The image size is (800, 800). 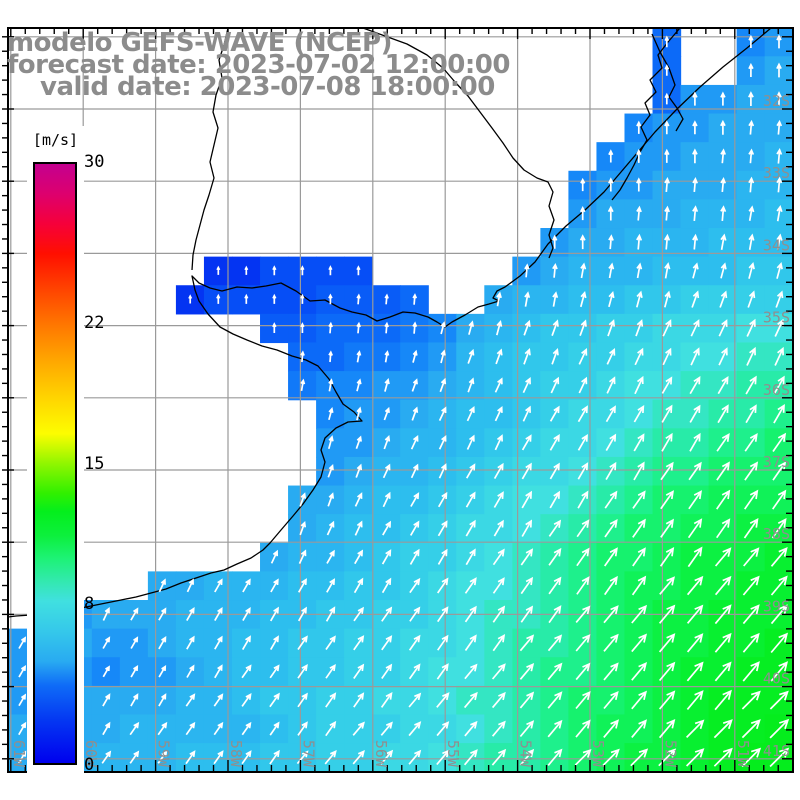 What do you see at coordinates (89, 604) in the screenshot?
I see `colorbar-tick-8: 8` at bounding box center [89, 604].